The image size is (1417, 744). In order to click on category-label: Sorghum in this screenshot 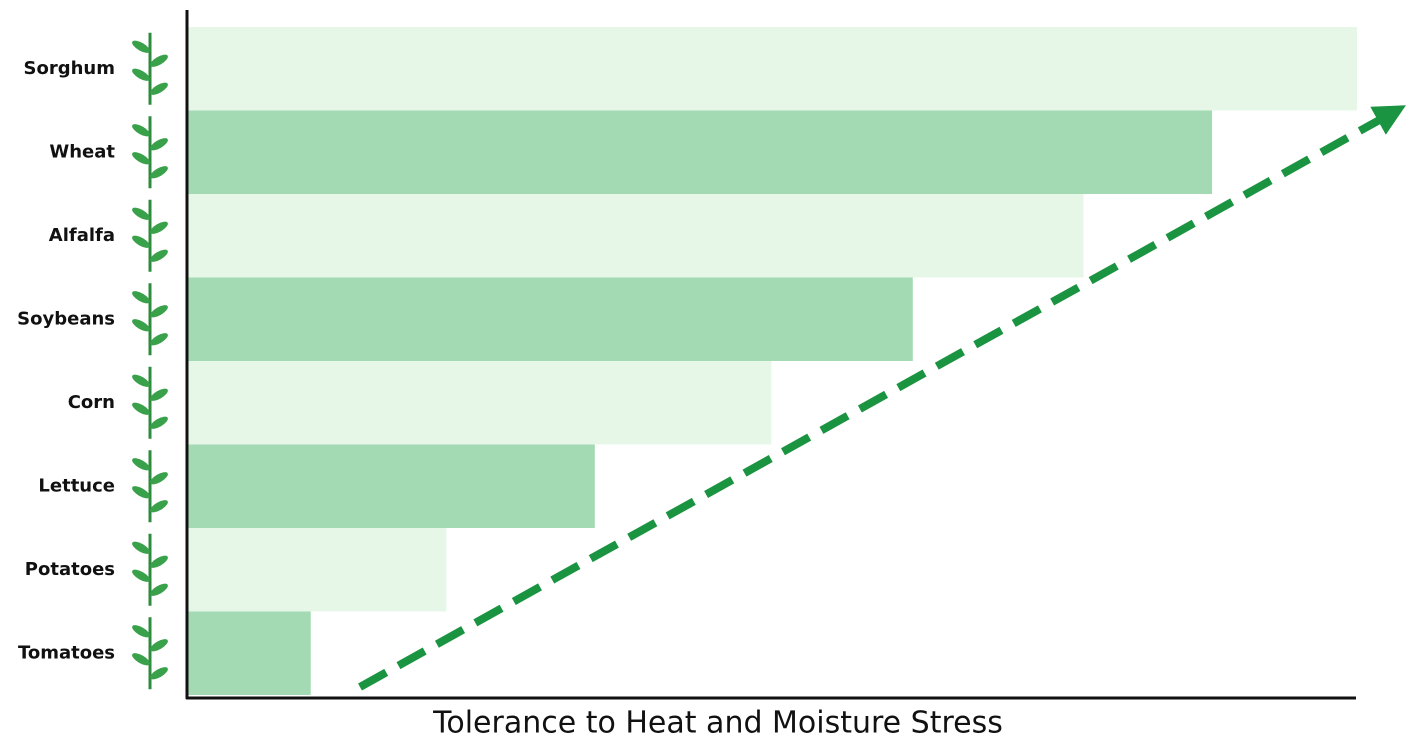, I will do `click(69, 68)`.